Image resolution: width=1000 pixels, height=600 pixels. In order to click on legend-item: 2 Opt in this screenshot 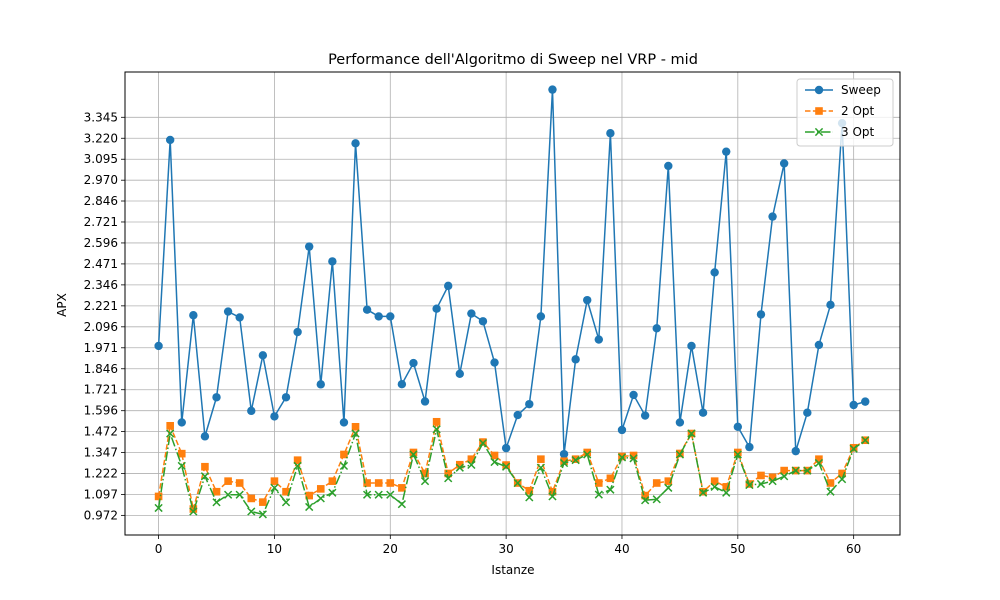, I will do `click(840, 111)`.